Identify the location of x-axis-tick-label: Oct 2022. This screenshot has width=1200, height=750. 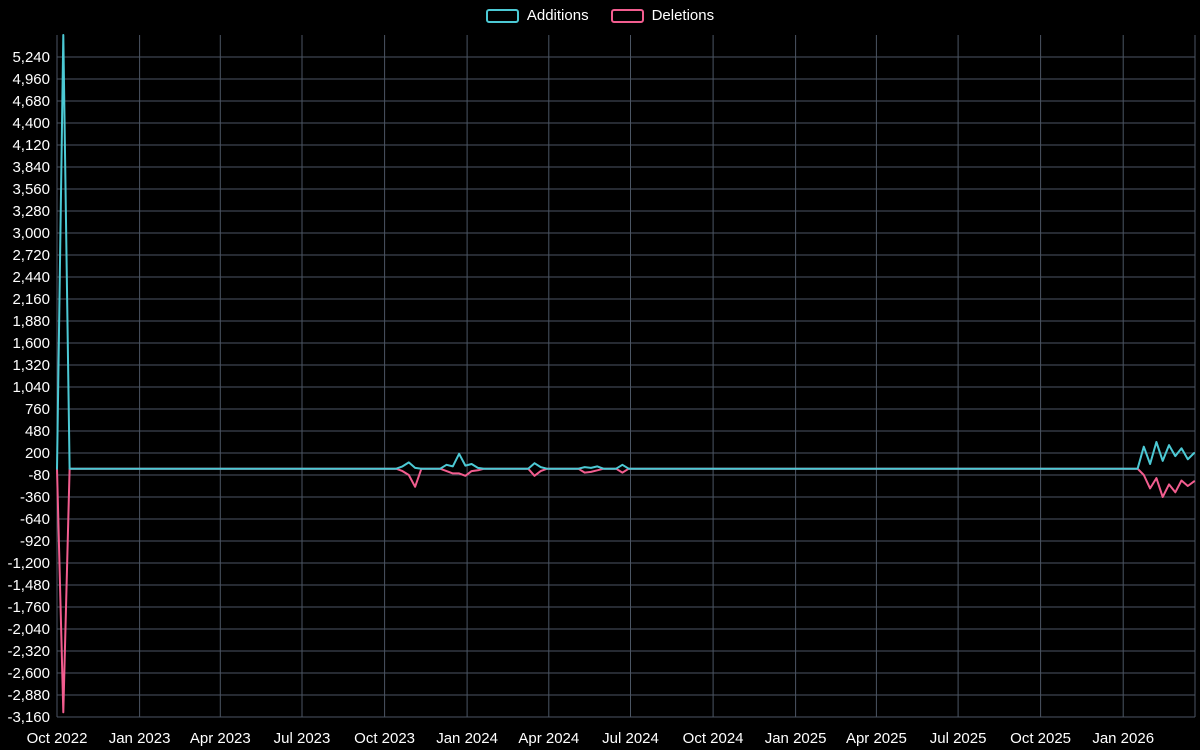
(57, 738).